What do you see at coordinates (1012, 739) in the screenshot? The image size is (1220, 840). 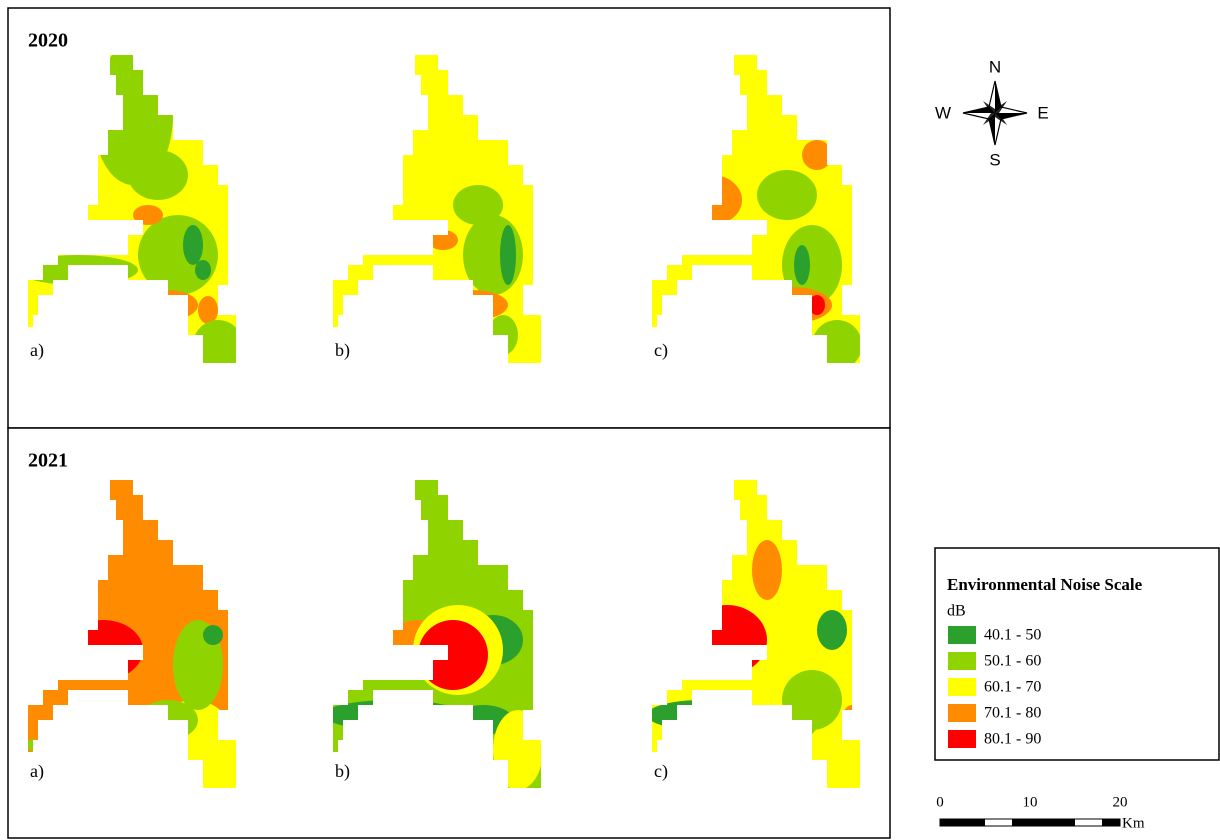 I see `legend-label: 80.1 - 90` at bounding box center [1012, 739].